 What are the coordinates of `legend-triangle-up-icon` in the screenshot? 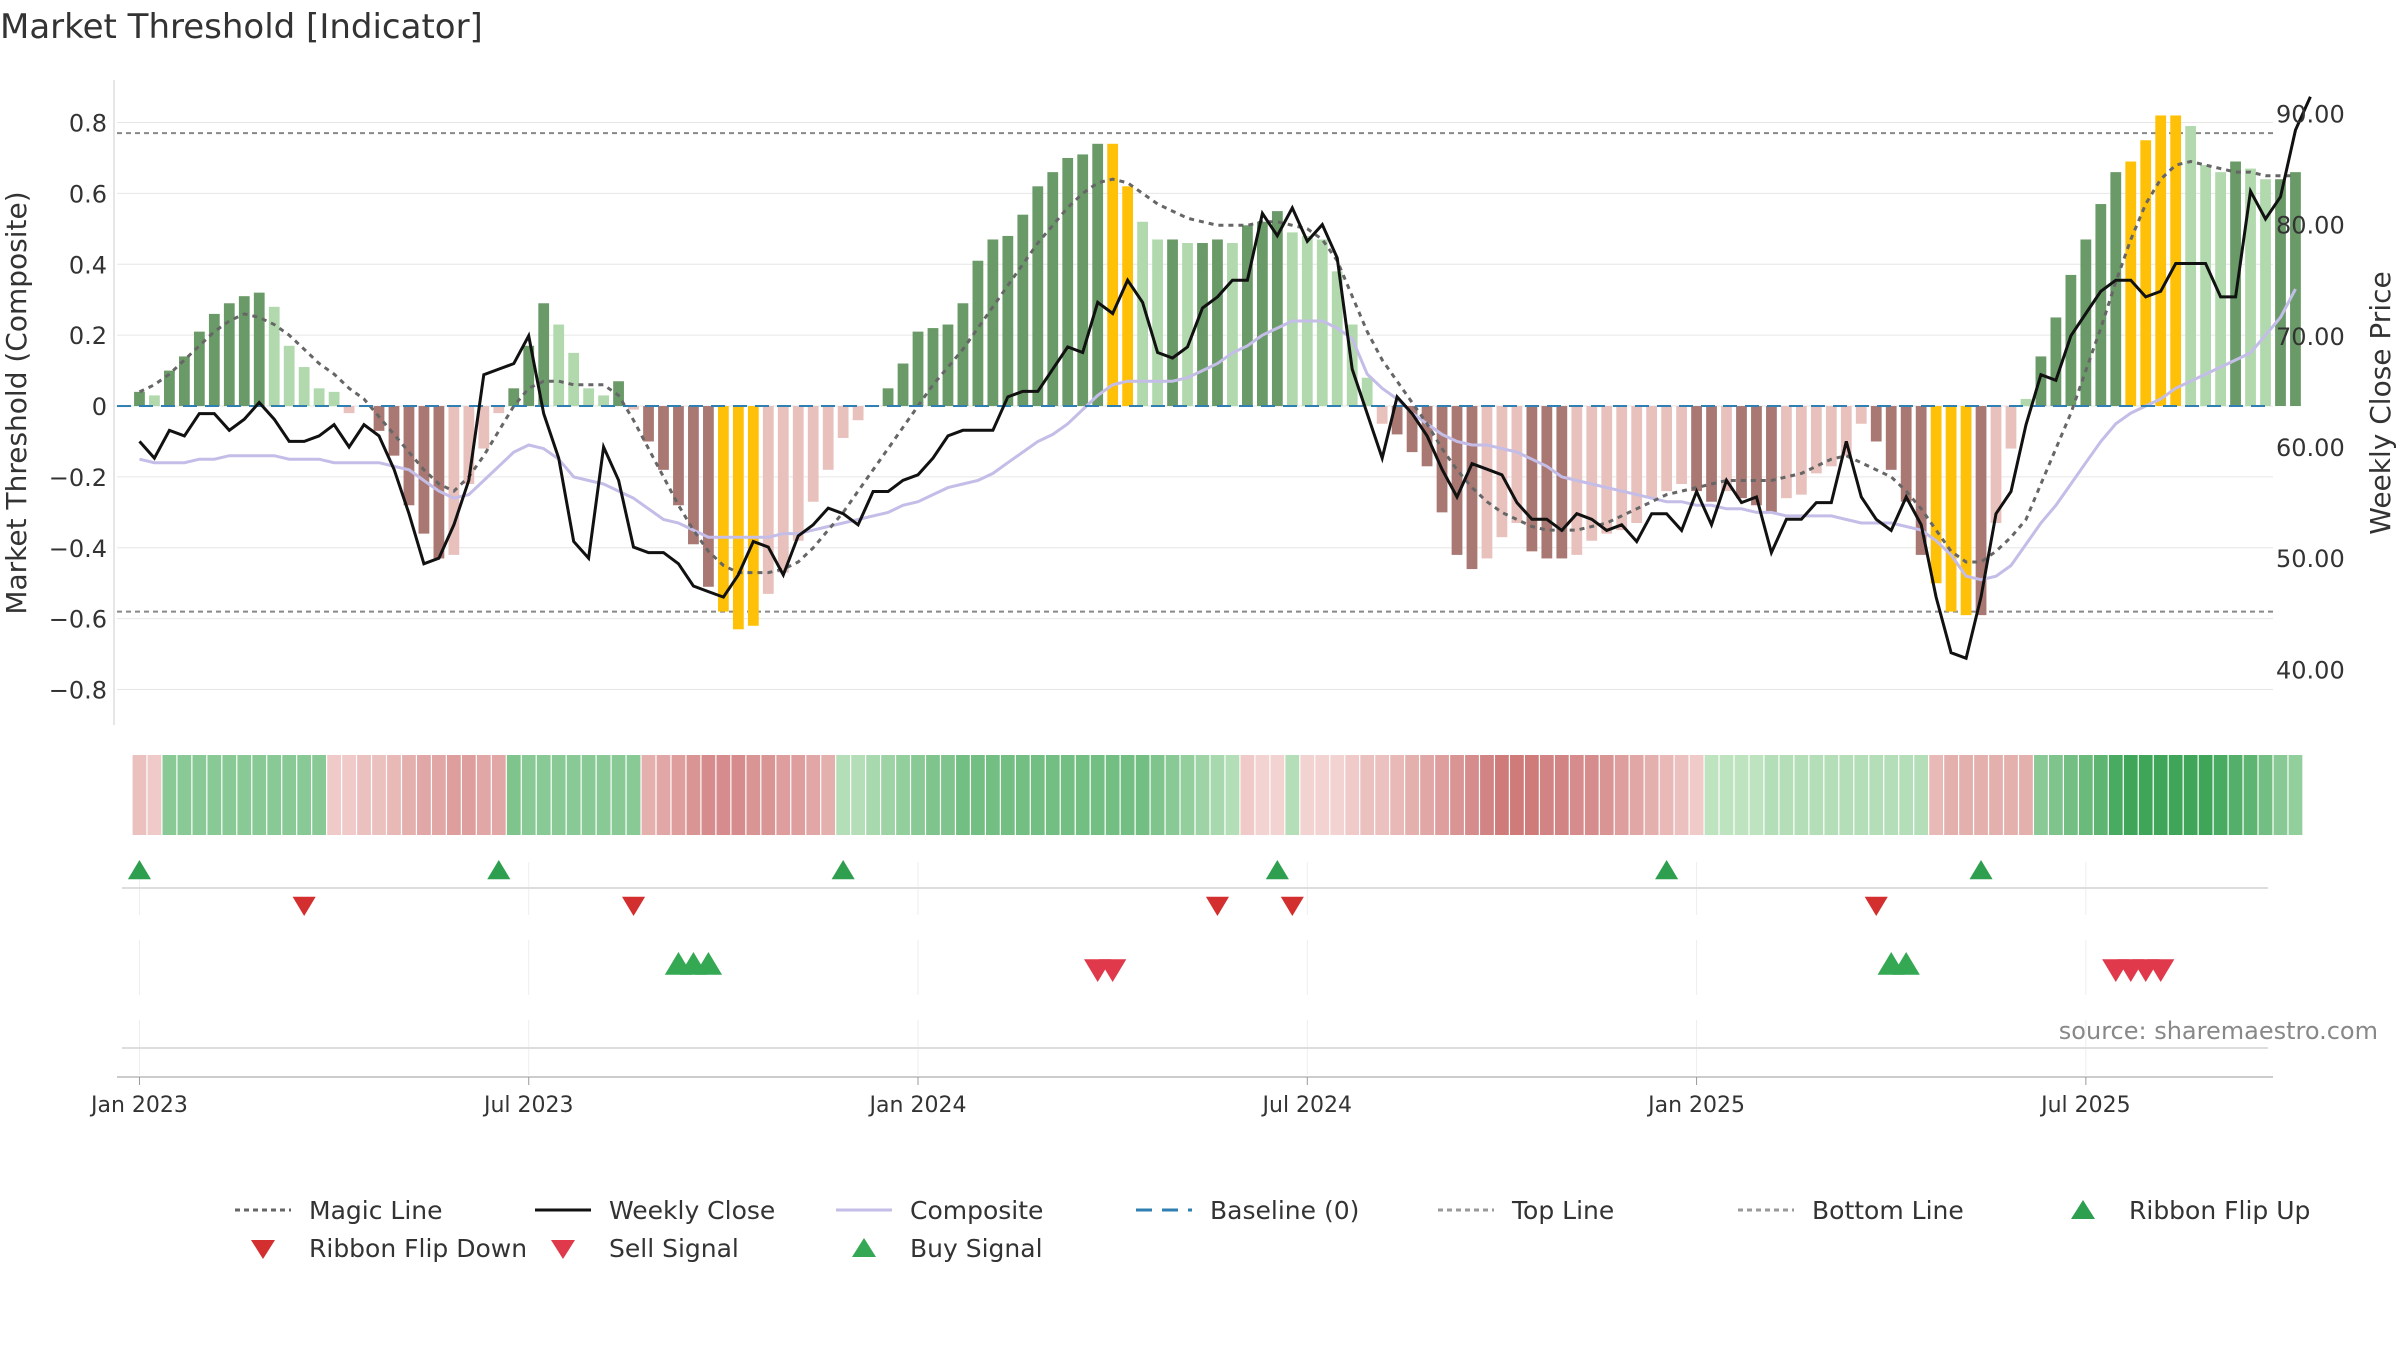 It's located at (864, 1247).